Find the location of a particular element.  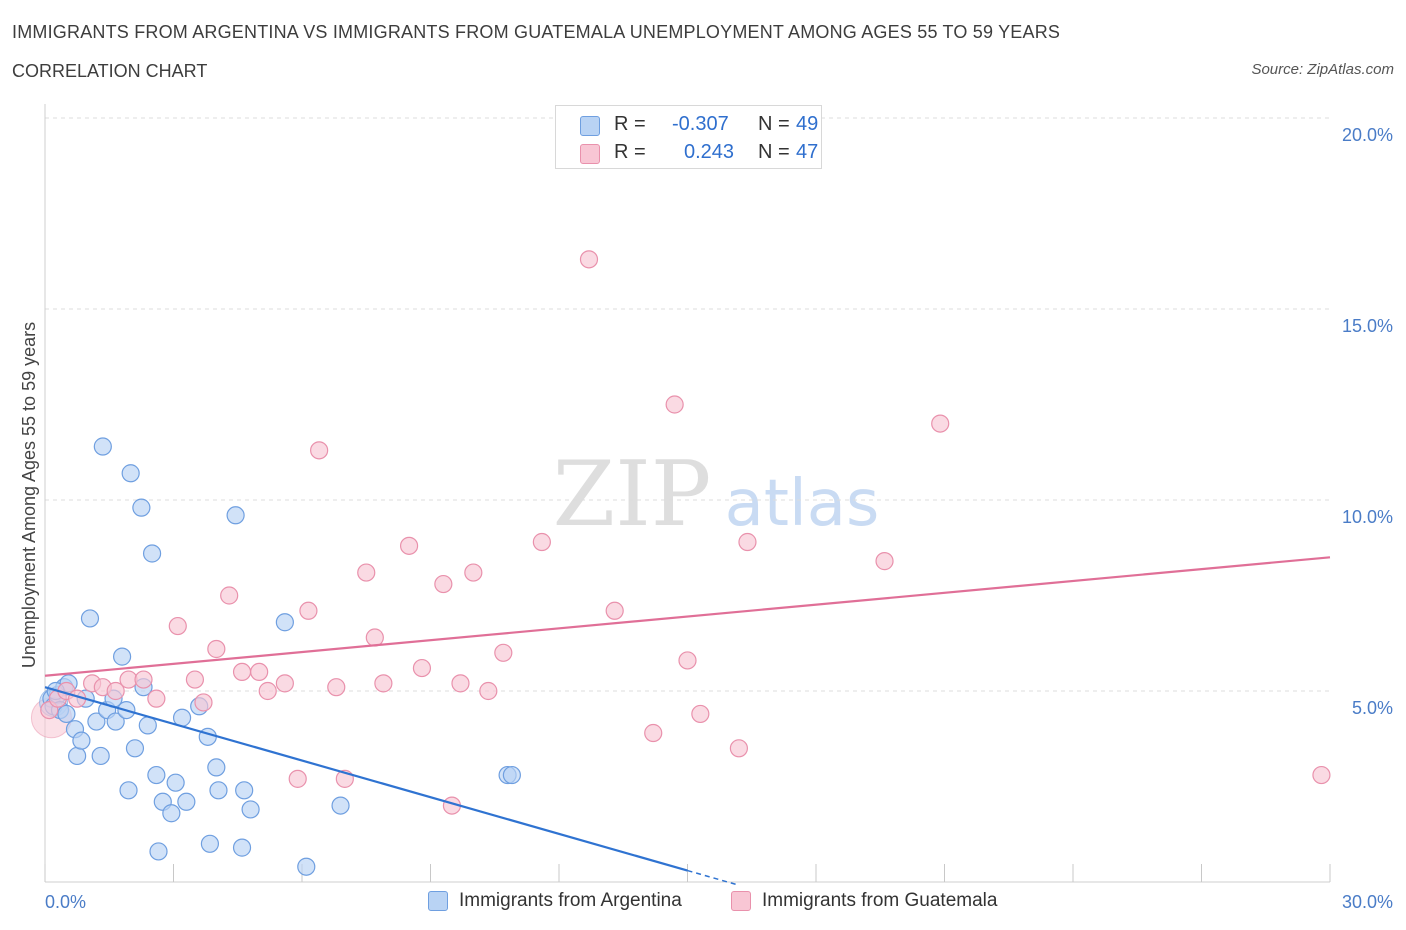

n-value: 47 is located at coordinates (807, 152).